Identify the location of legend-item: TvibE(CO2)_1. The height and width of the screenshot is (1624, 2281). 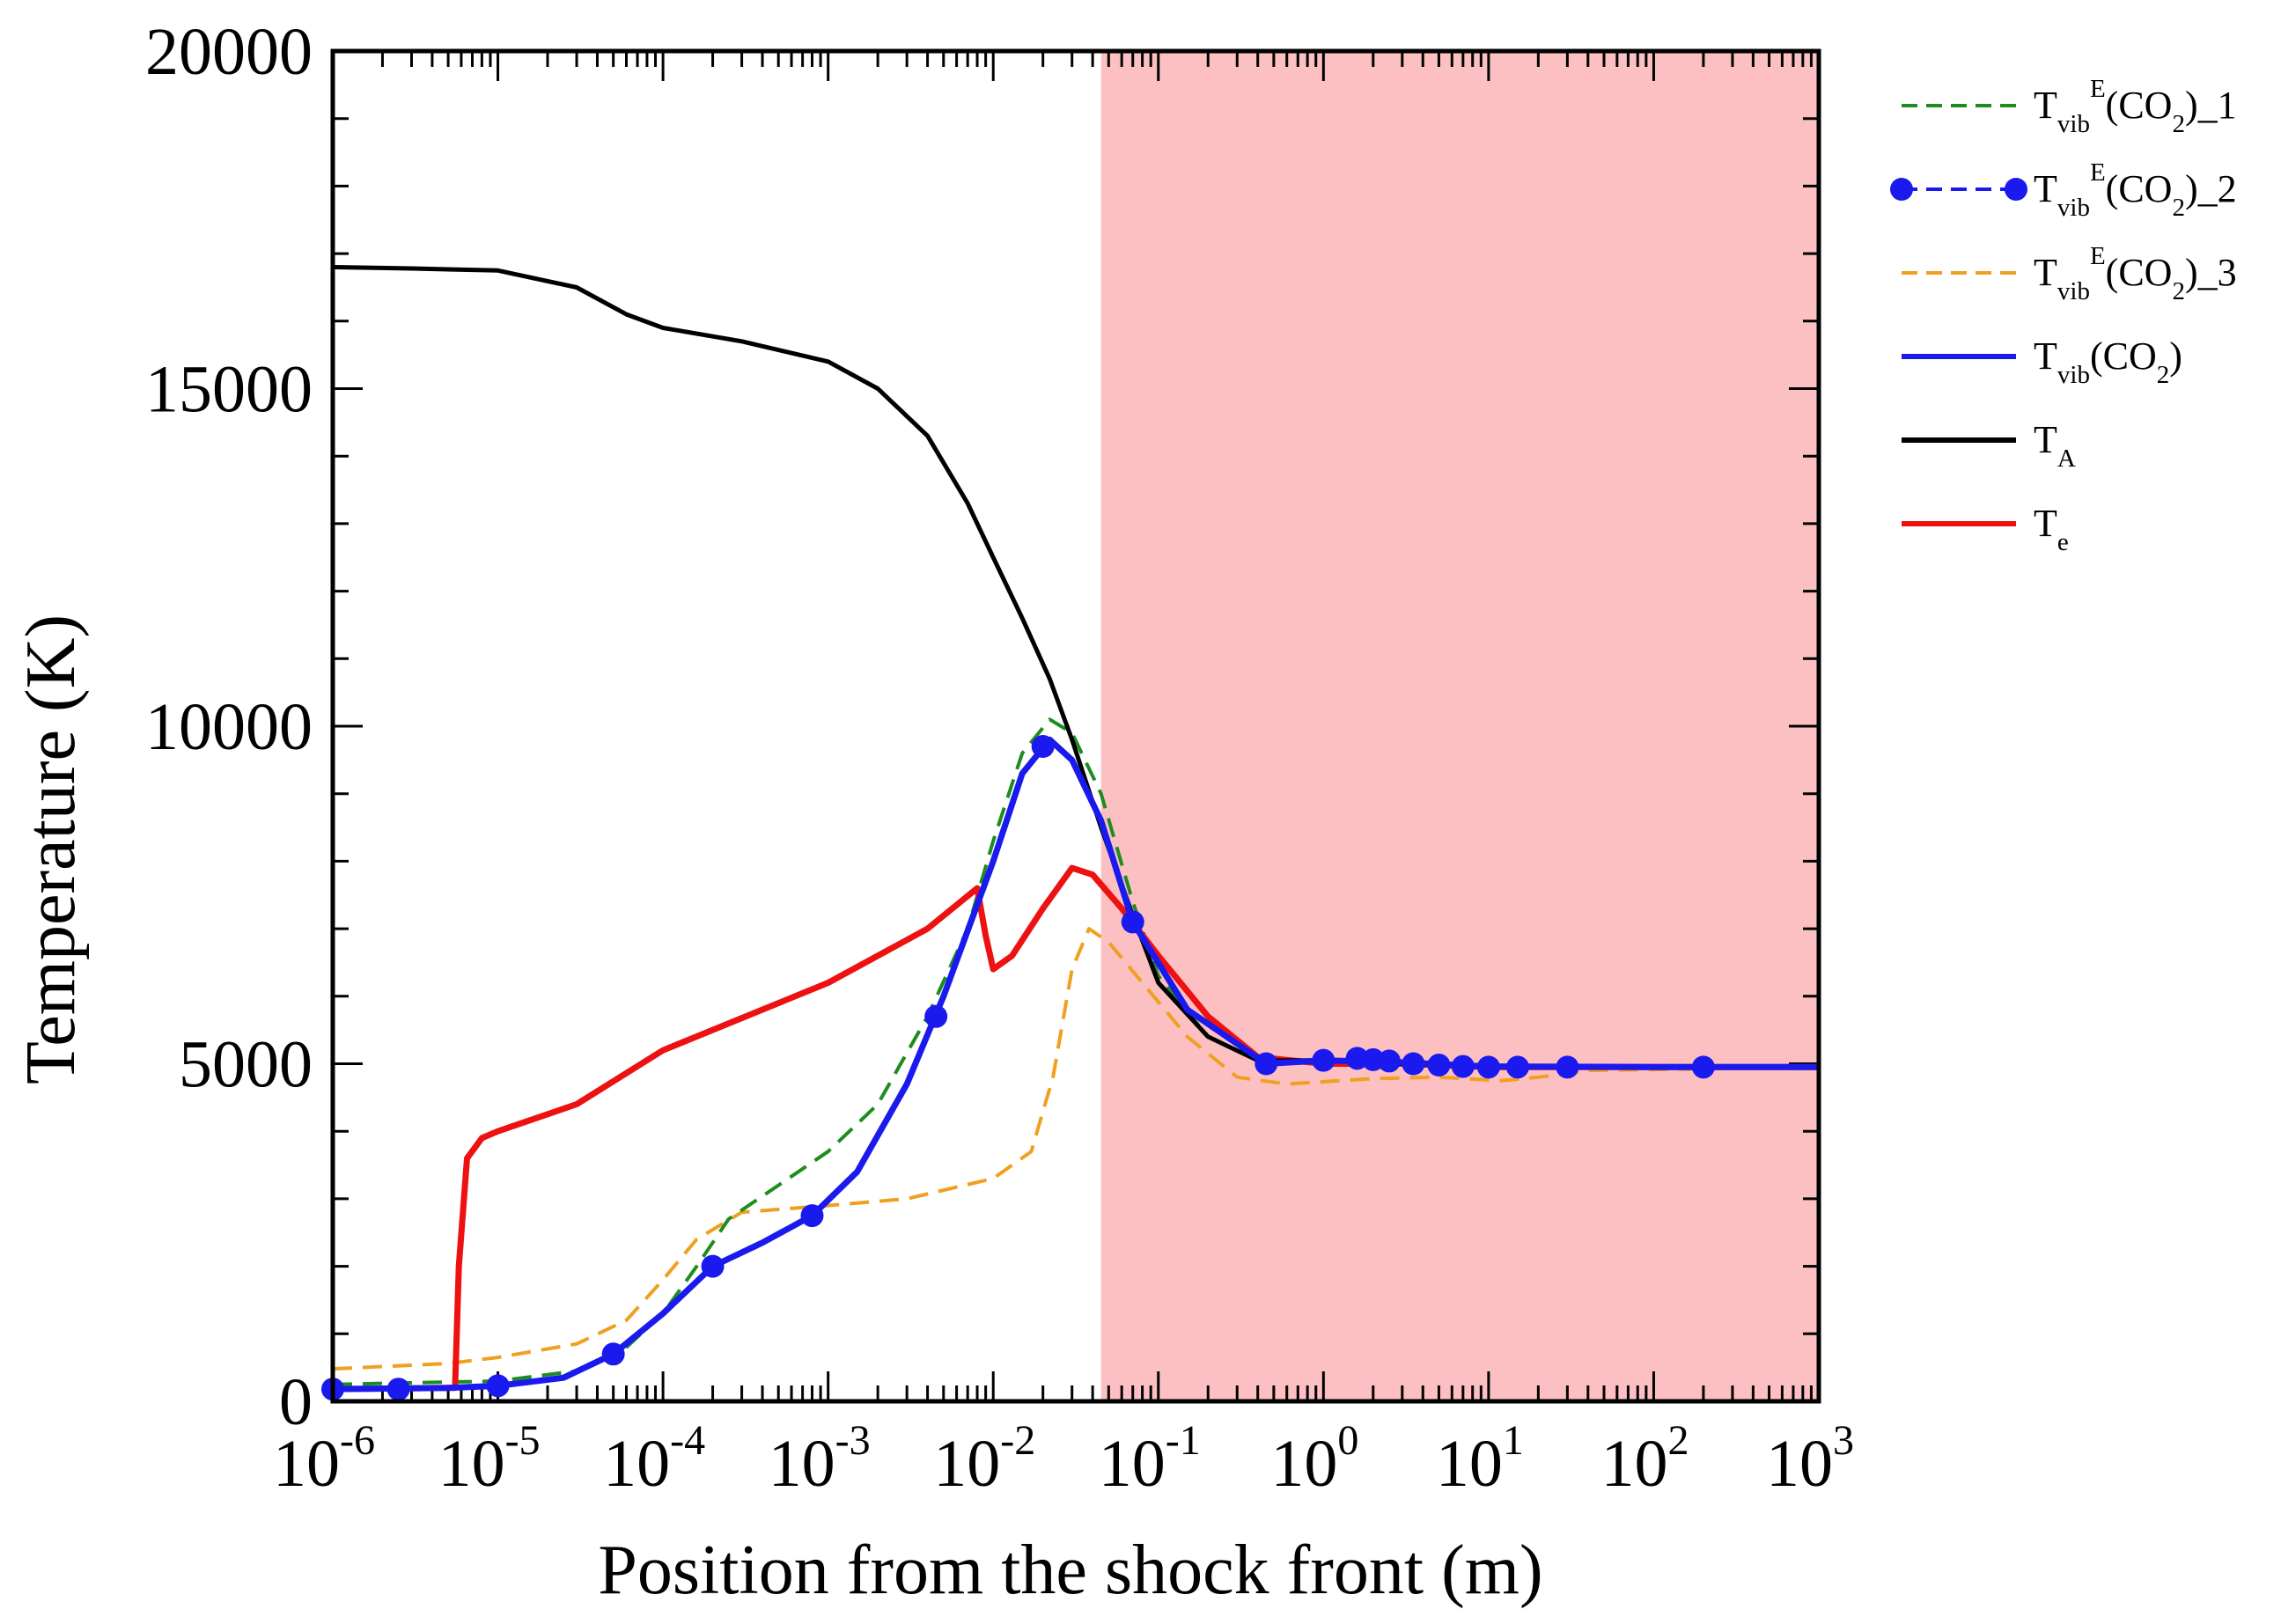
(2069, 106).